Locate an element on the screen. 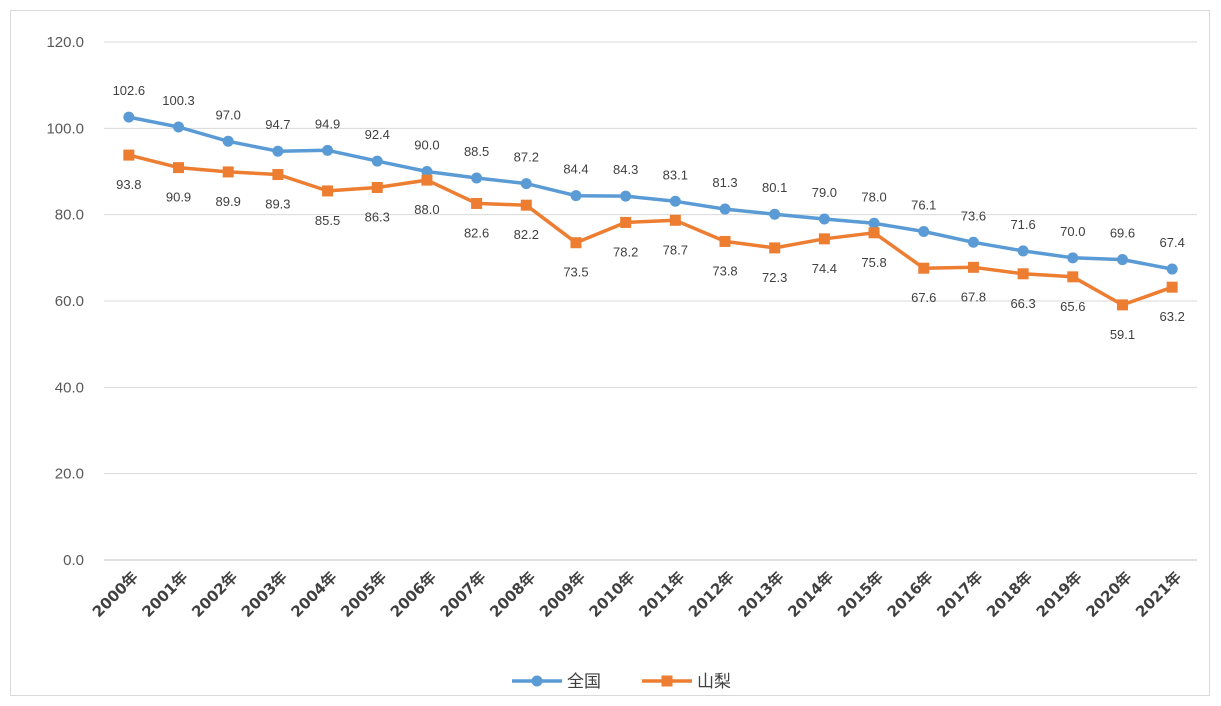  y-axis: 0.0 20.0 40.0 60.0 80.0 100.0 120.0 is located at coordinates (65, 301).